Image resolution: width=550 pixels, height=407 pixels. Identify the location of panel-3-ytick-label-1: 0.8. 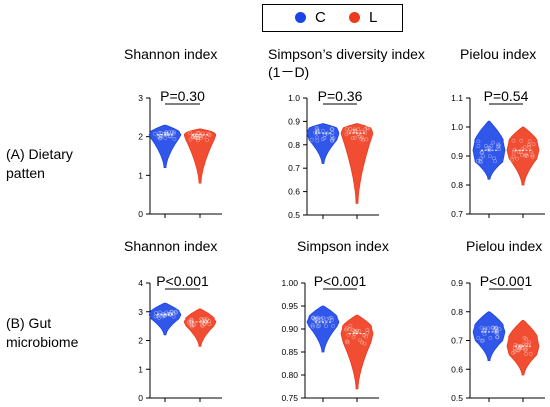
(457, 185).